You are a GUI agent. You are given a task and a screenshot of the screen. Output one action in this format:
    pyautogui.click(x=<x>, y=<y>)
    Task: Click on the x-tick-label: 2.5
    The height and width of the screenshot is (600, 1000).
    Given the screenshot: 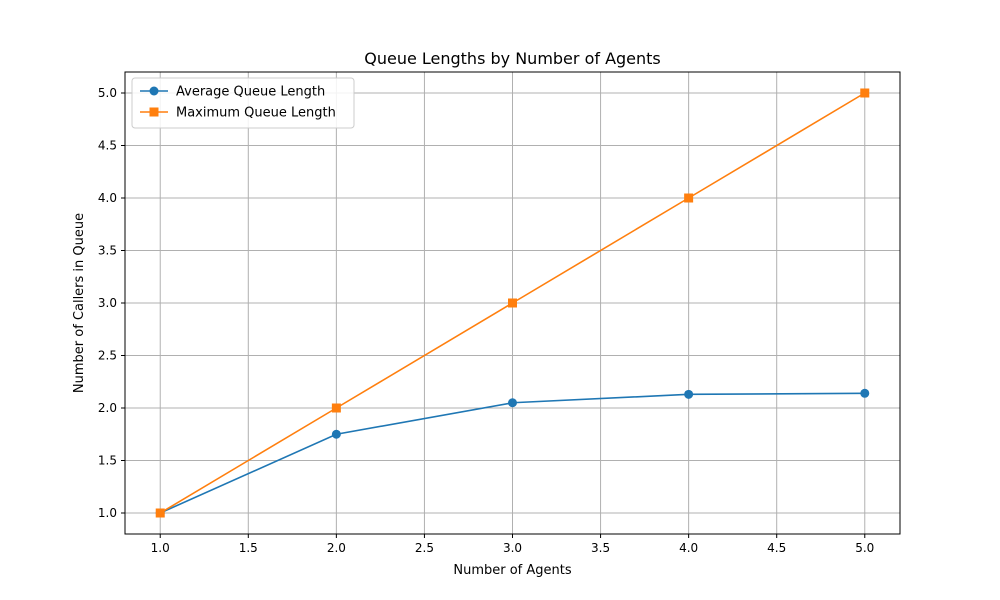 What is the action you would take?
    pyautogui.click(x=424, y=548)
    